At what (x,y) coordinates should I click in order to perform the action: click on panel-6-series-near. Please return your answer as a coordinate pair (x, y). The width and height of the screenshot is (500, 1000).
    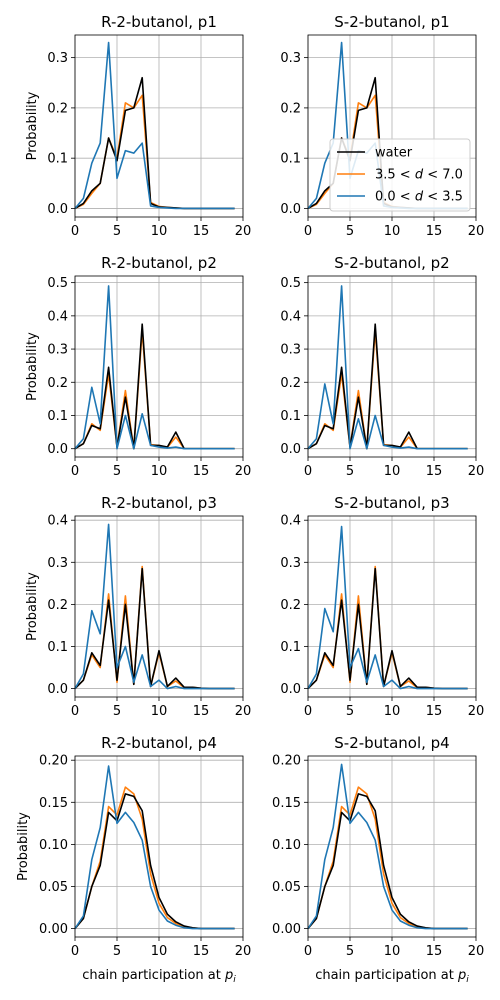
    Looking at the image, I should click on (154, 847).